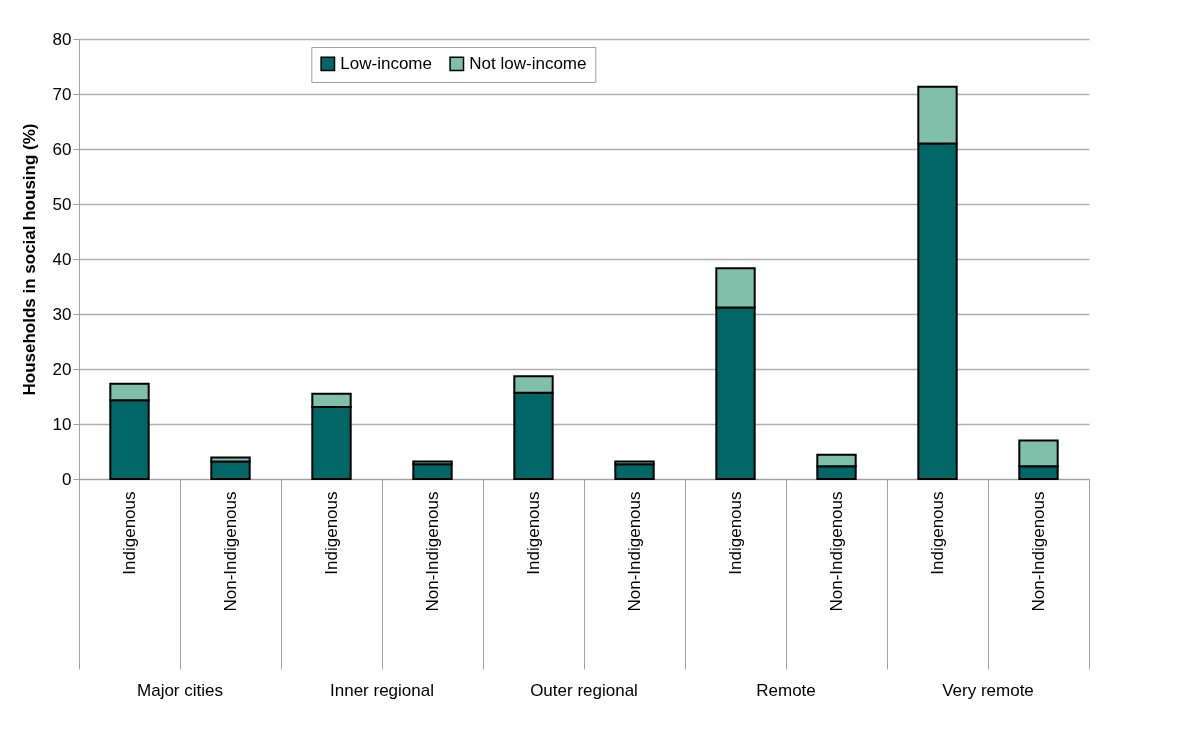 The height and width of the screenshot is (751, 1184). Describe the element at coordinates (62, 259) in the screenshot. I see `y-tick-label: 40` at that location.